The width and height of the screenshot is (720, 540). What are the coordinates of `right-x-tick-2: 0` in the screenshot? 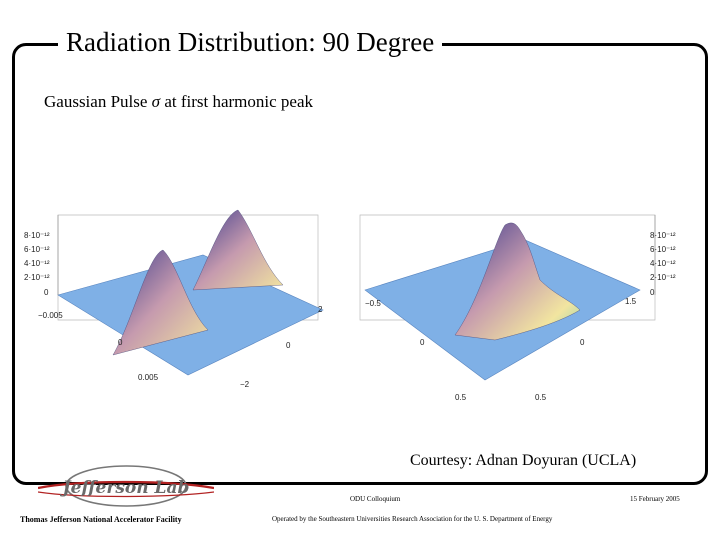 It's located at (422, 342).